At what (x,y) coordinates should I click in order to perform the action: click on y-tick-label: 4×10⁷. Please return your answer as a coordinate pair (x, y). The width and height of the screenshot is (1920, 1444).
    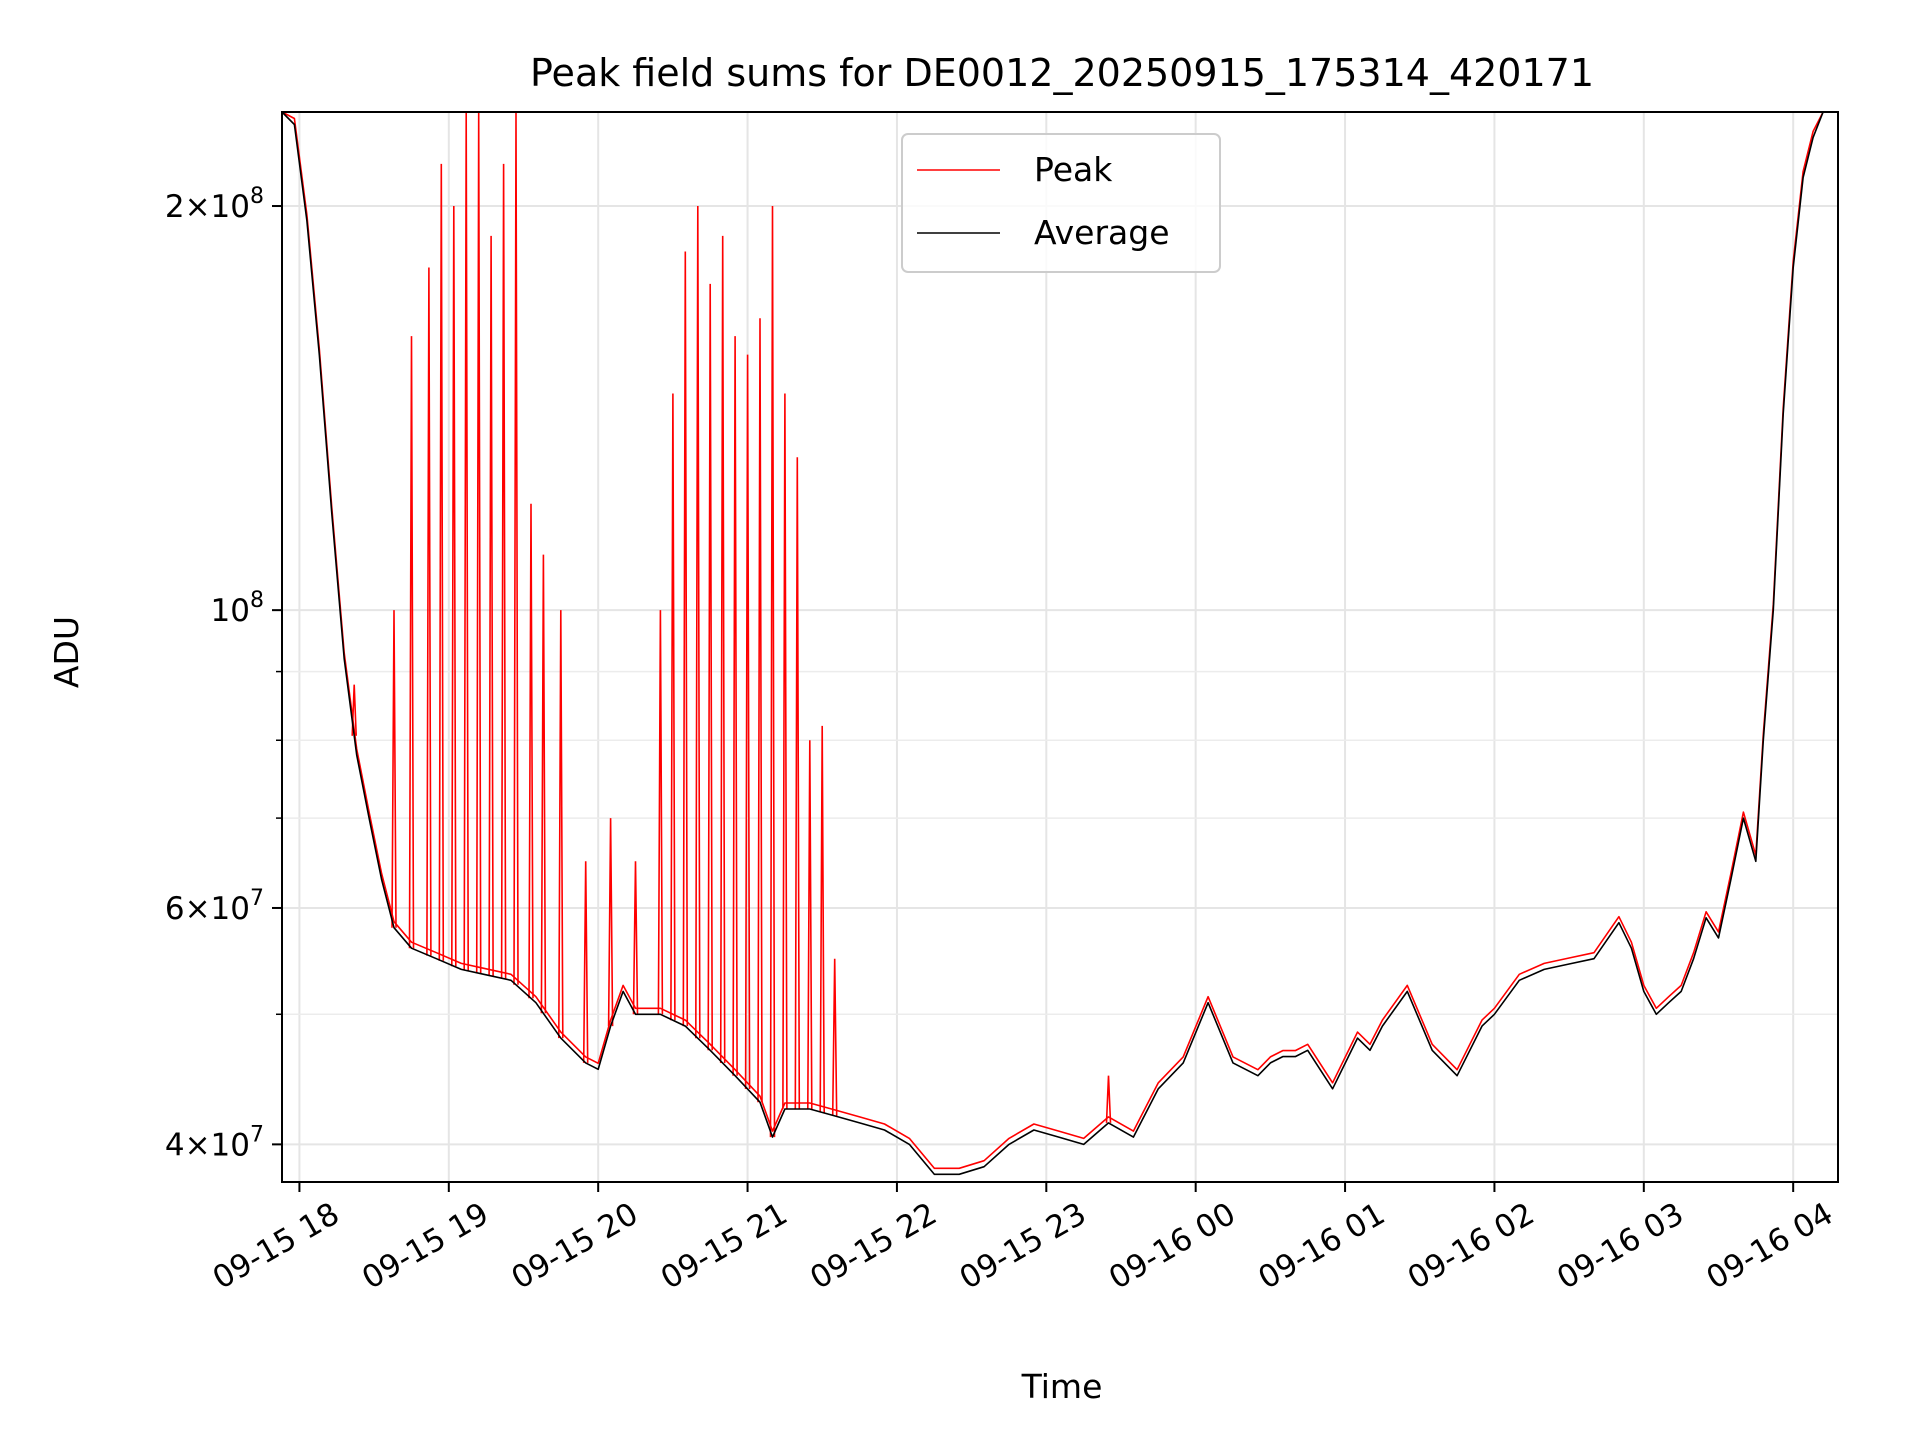
    Looking at the image, I should click on (214, 1142).